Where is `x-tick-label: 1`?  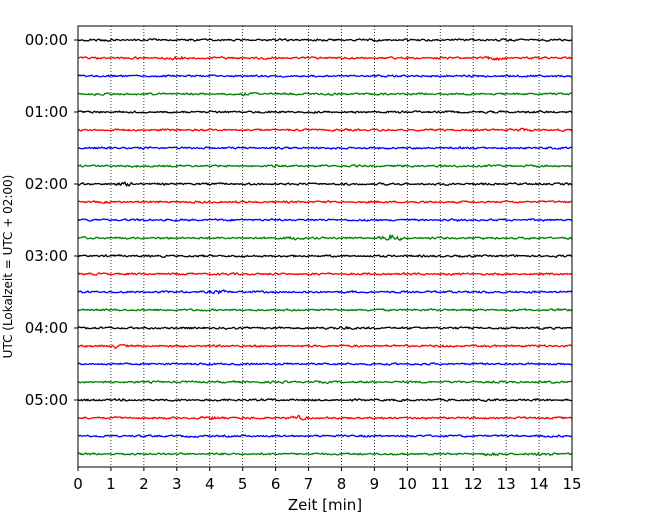
x-tick-label: 1 is located at coordinates (111, 484).